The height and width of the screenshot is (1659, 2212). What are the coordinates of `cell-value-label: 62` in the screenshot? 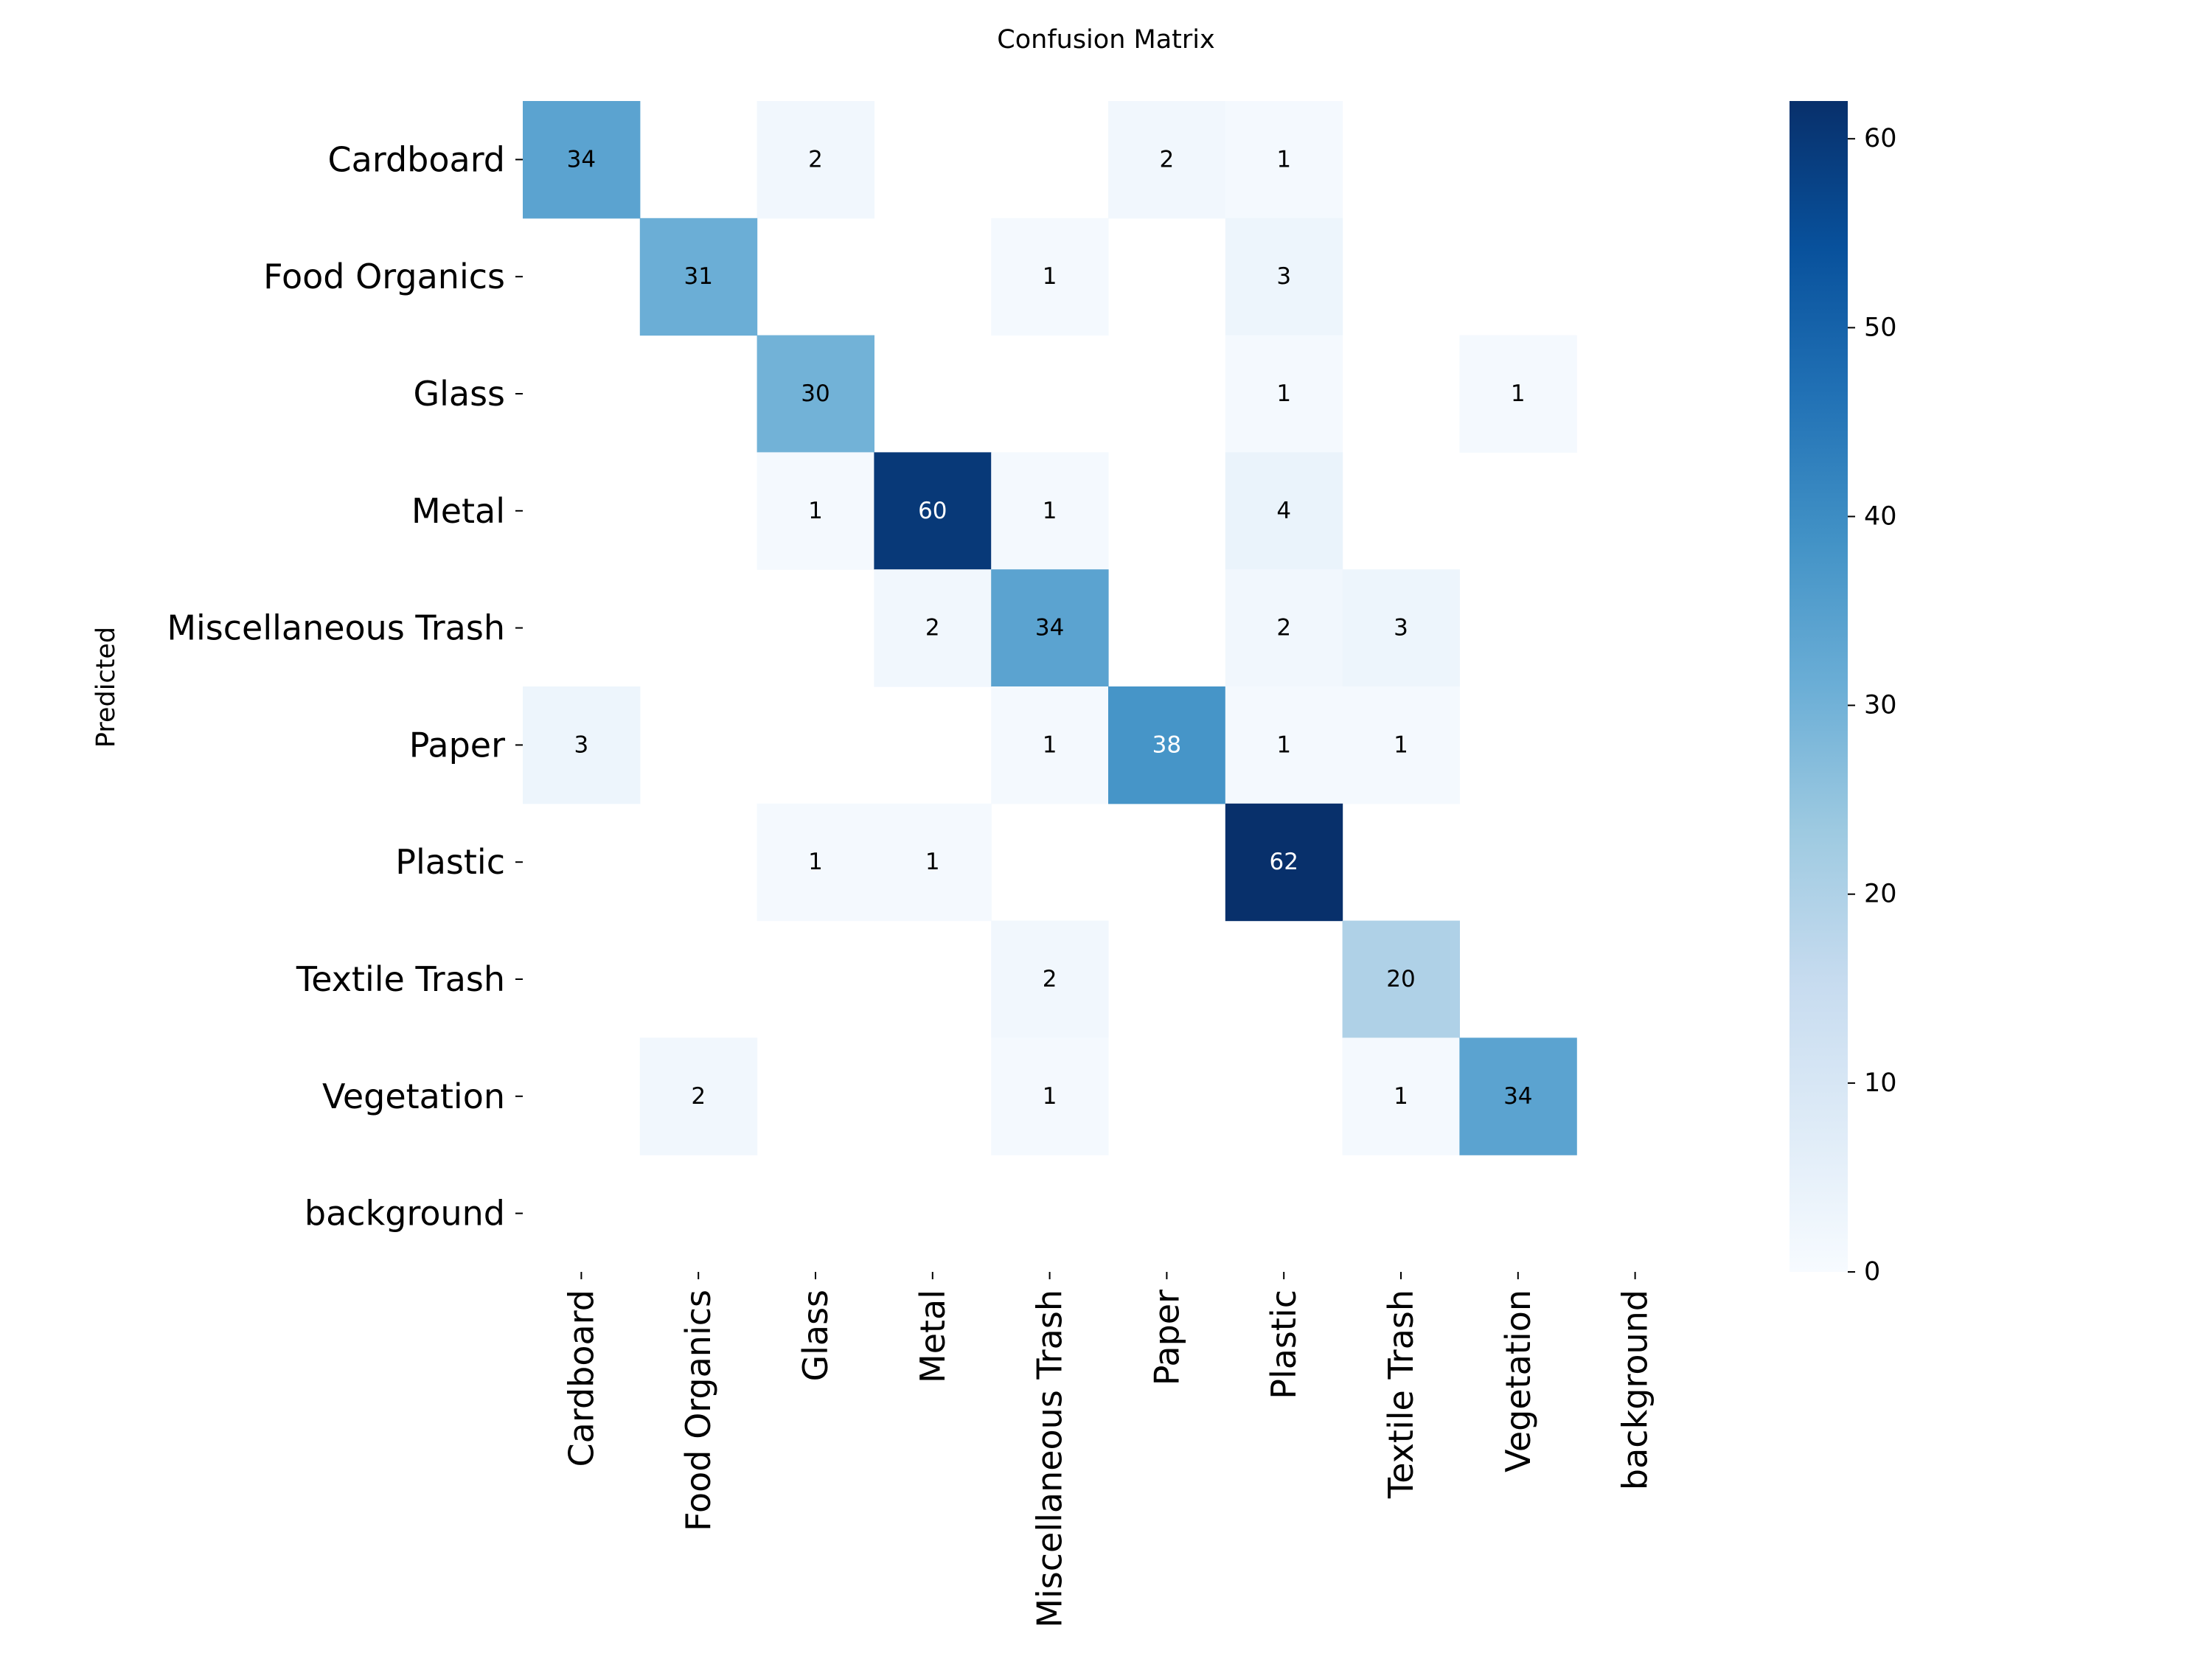 It's located at (1283, 862).